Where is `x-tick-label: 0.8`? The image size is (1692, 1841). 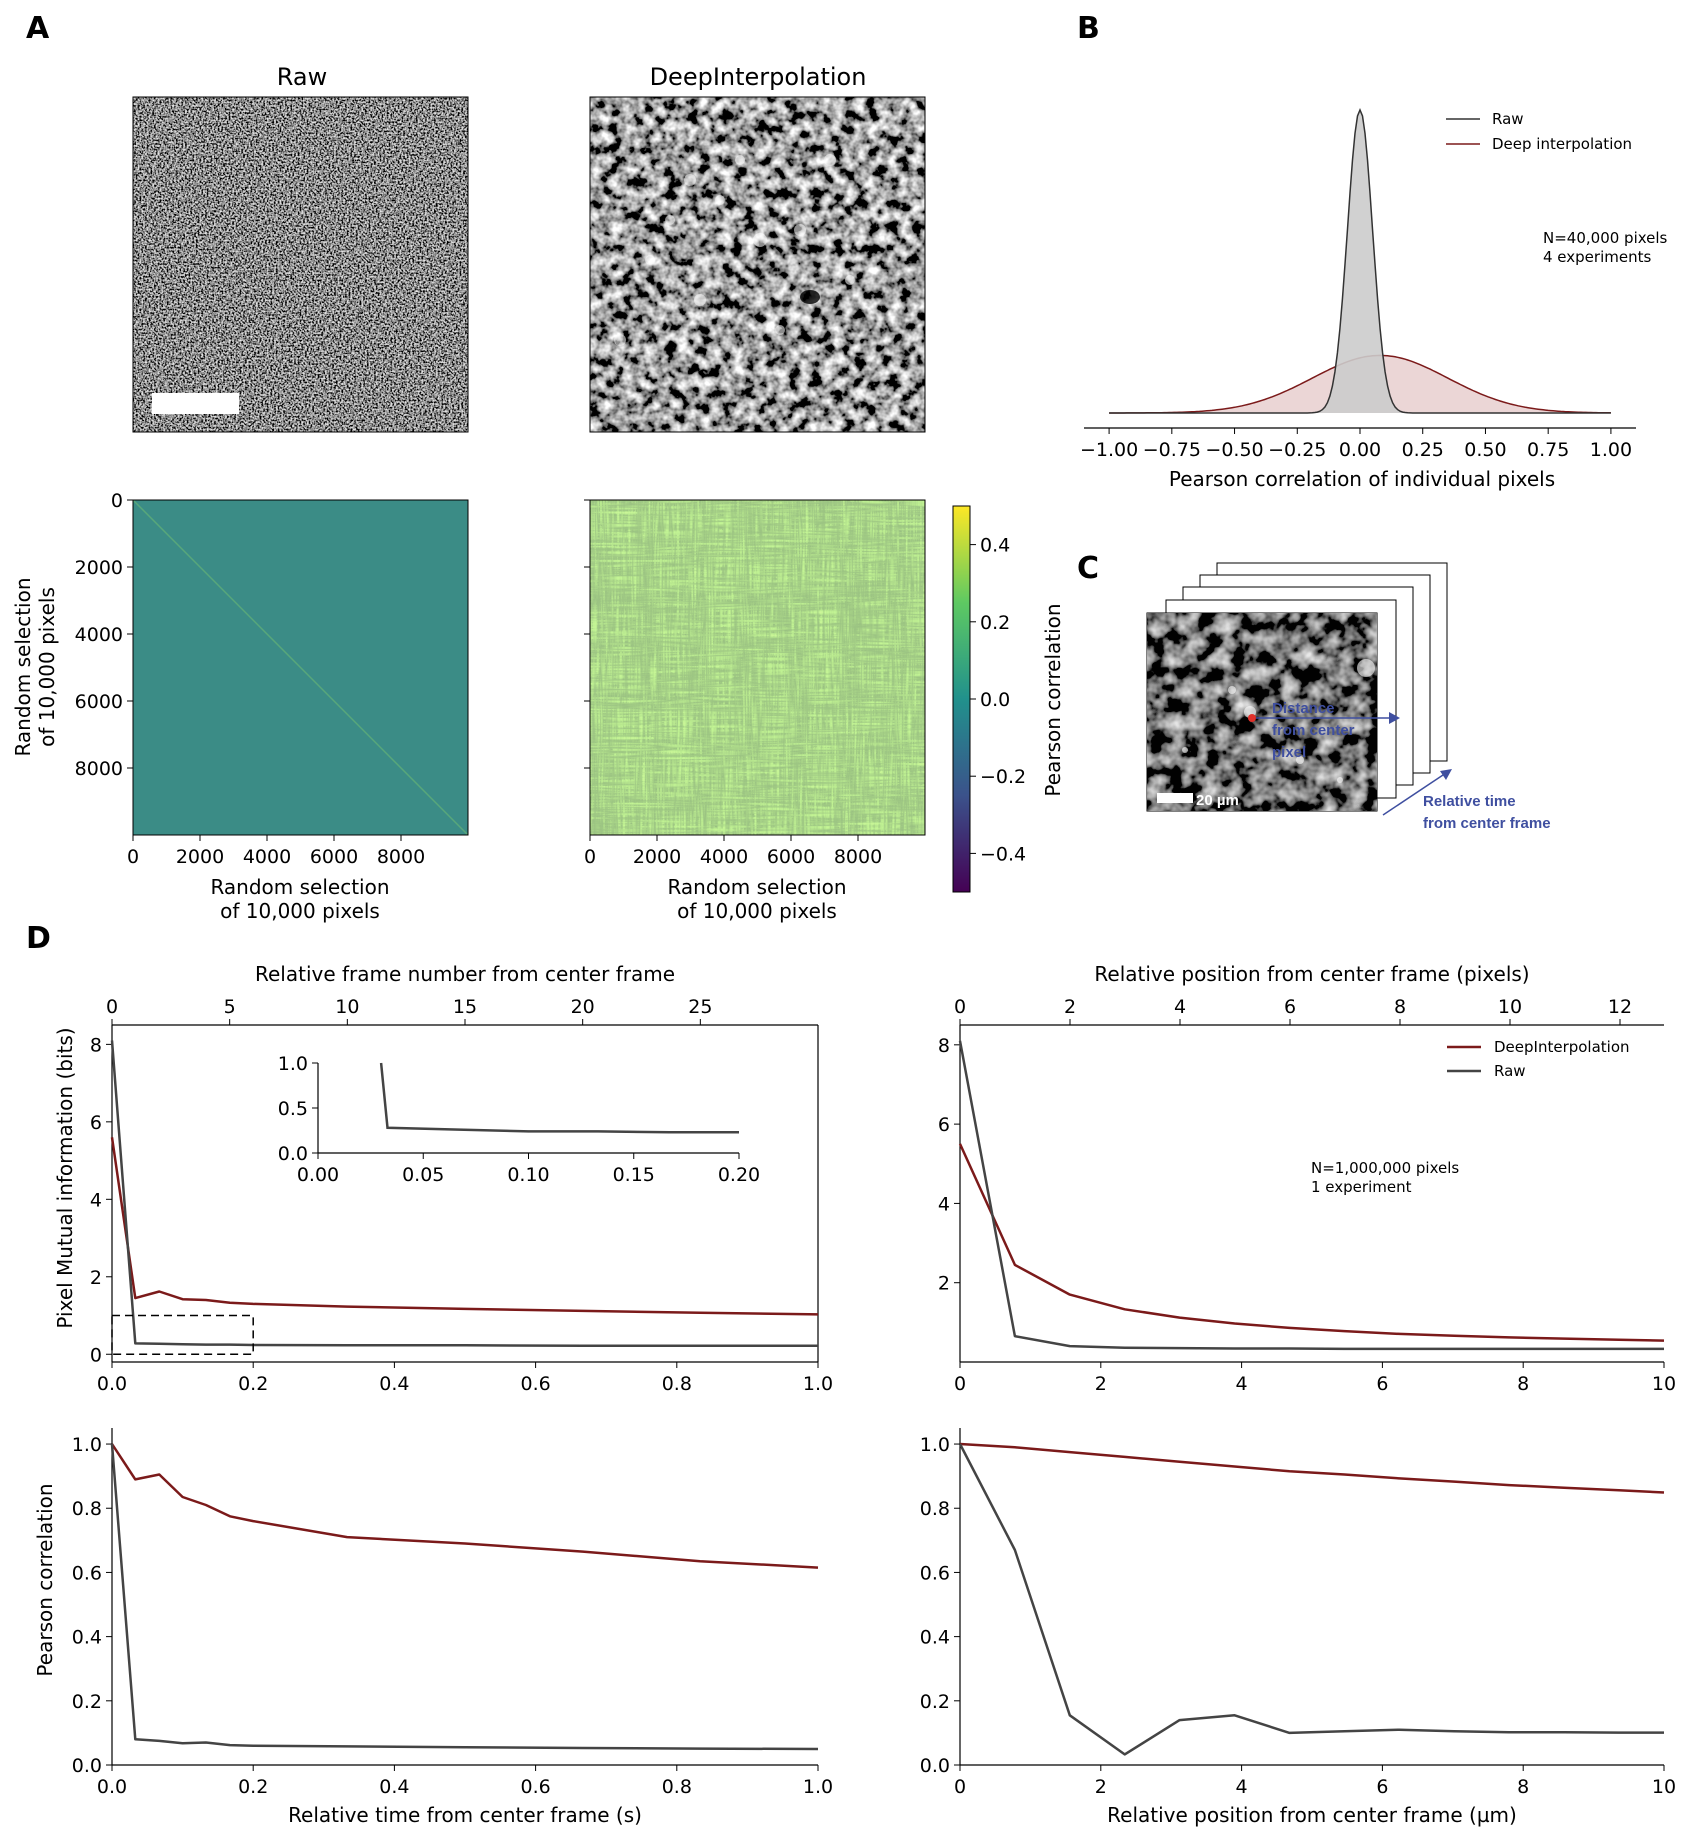 x-tick-label: 0.8 is located at coordinates (677, 1787).